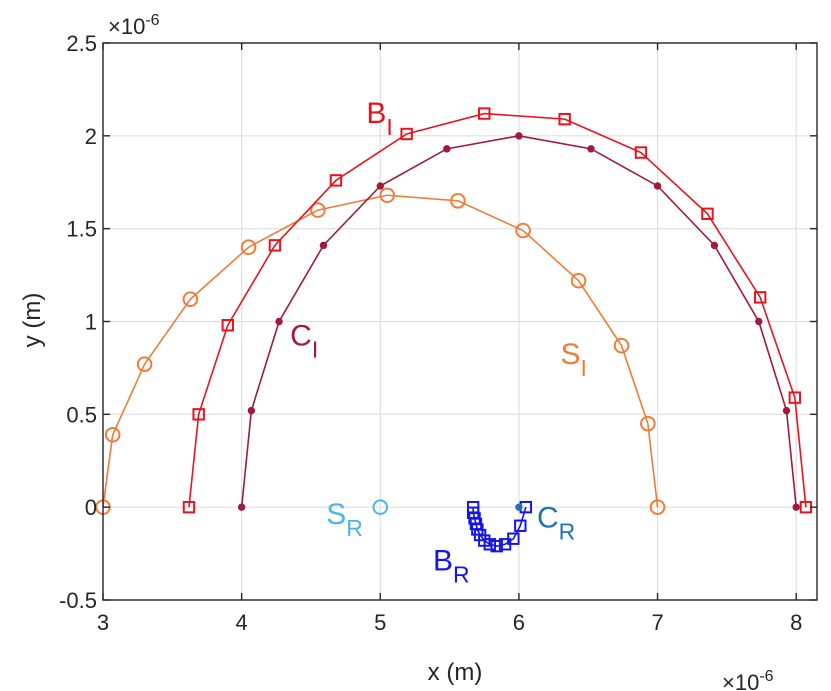 The height and width of the screenshot is (691, 831). Describe the element at coordinates (81, 43) in the screenshot. I see `y-tick-label: 2.5` at that location.